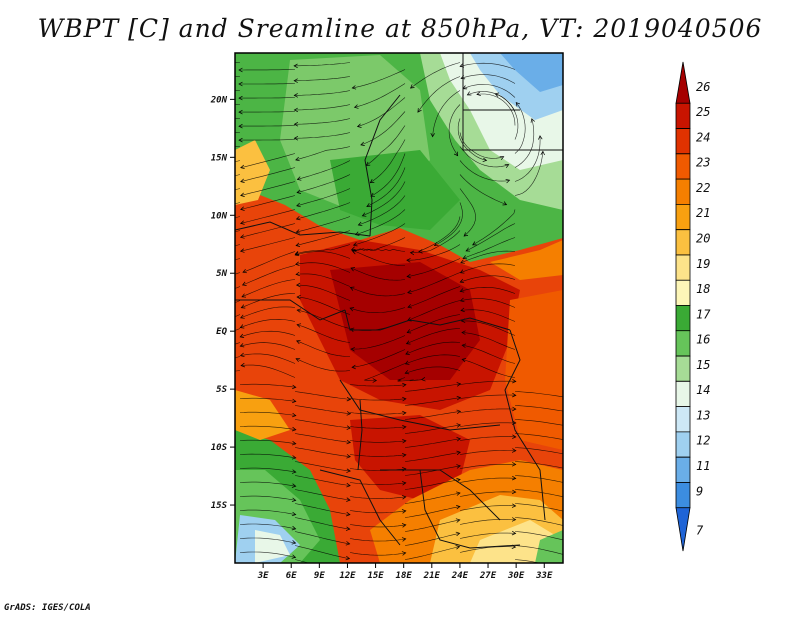 The height and width of the screenshot is (618, 800). Describe the element at coordinates (404, 576) in the screenshot. I see `lon-tick-label: 18E` at that location.